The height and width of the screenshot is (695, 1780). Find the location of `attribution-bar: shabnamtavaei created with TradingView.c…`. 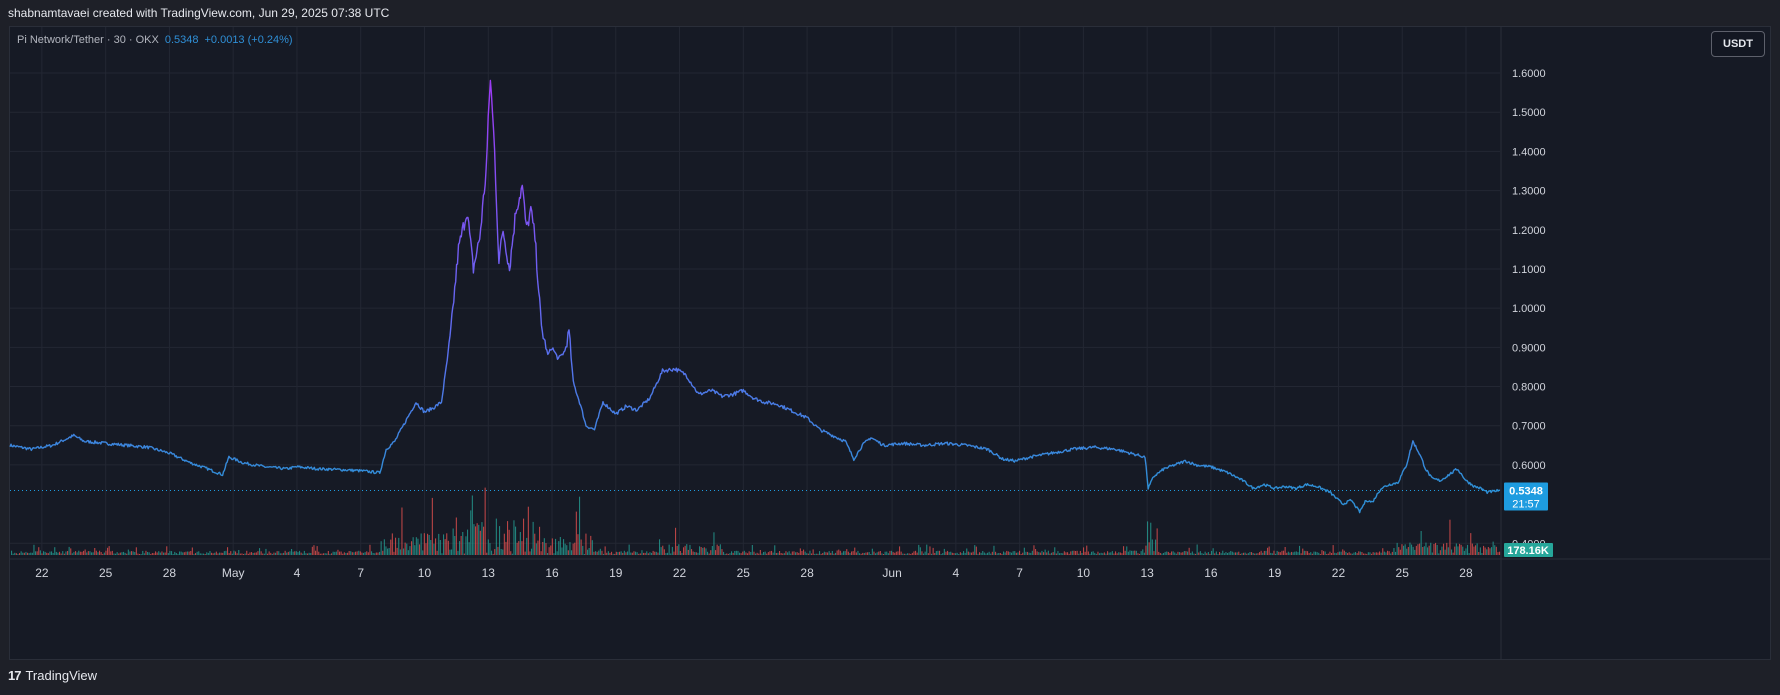

attribution-bar: shabnamtavaei created with TradingView.c… is located at coordinates (890, 13).